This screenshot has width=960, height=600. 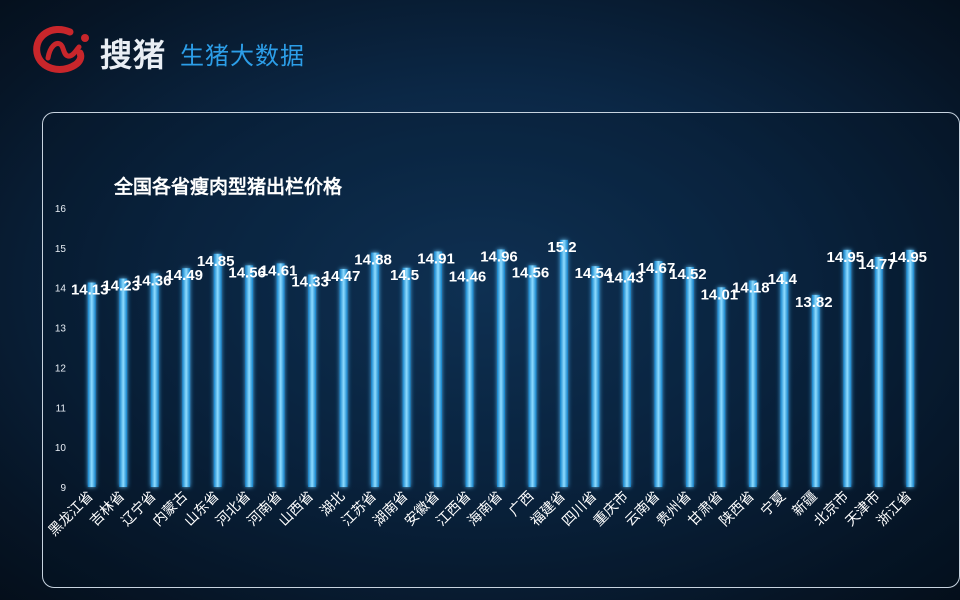 I want to click on x-tick-label: 海南省, so click(x=485, y=509).